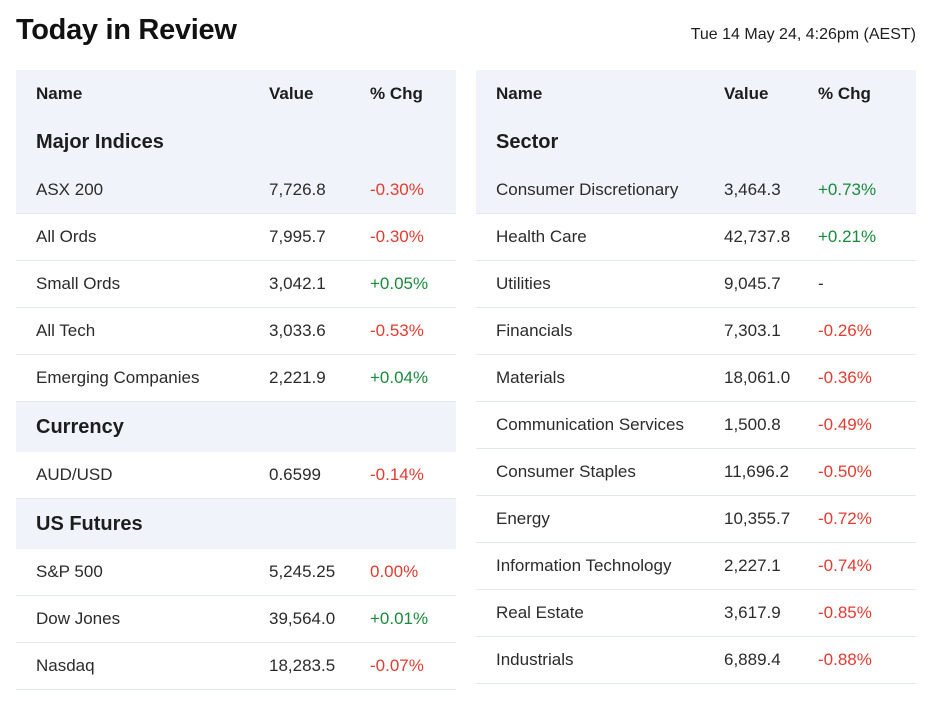 The height and width of the screenshot is (713, 932). What do you see at coordinates (752, 283) in the screenshot?
I see `row-value: 9,045.7` at bounding box center [752, 283].